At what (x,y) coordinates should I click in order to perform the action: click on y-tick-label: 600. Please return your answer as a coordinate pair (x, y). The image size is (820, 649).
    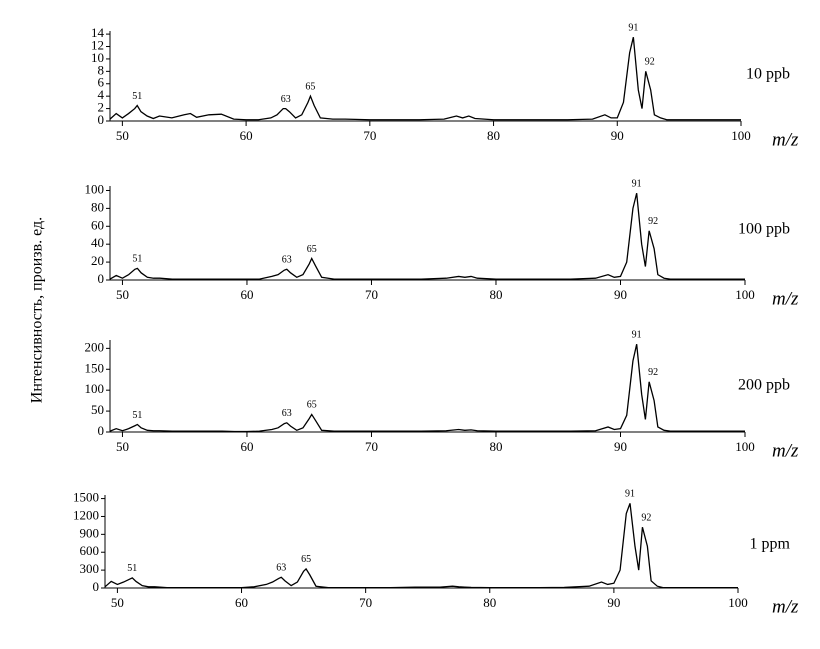
    Looking at the image, I should click on (90, 550).